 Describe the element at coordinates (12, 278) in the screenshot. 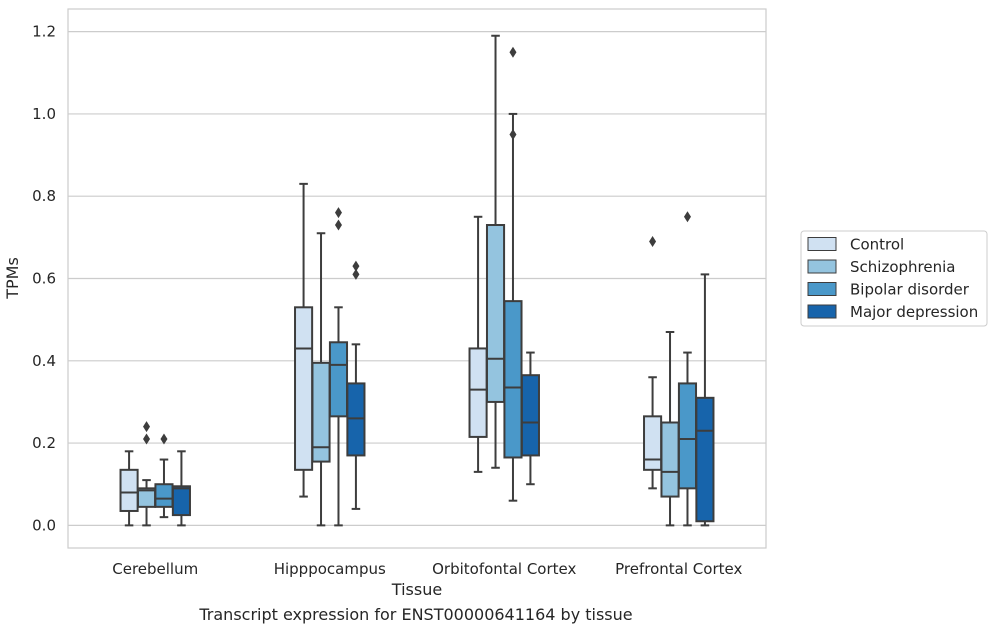

I see `y-axis-label: TPMs` at that location.